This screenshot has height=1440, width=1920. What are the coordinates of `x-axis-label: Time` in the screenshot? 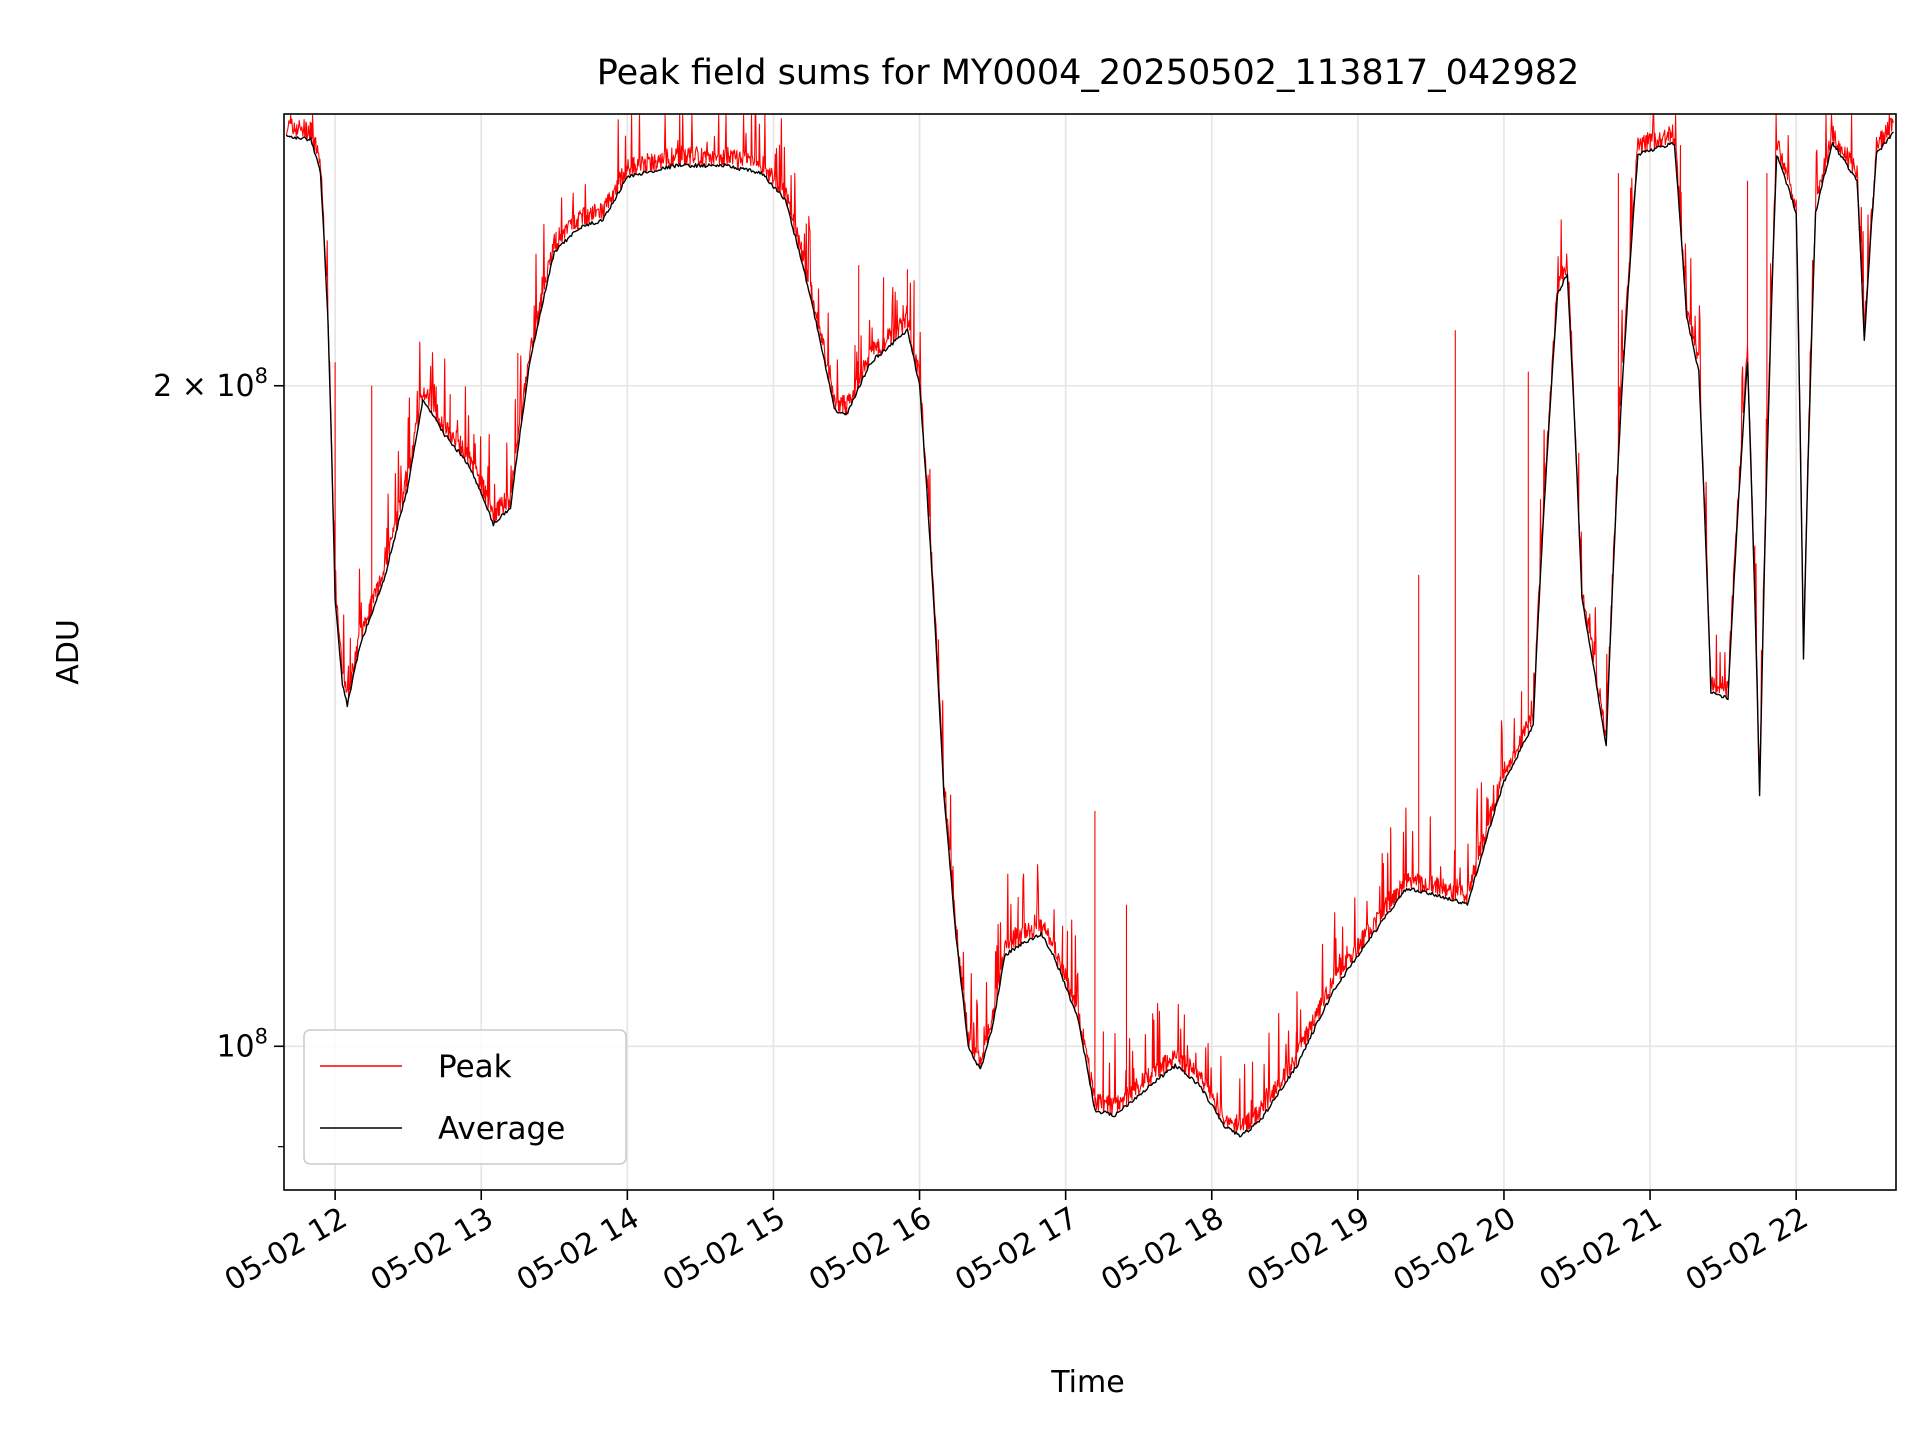 It's located at (1087, 1382).